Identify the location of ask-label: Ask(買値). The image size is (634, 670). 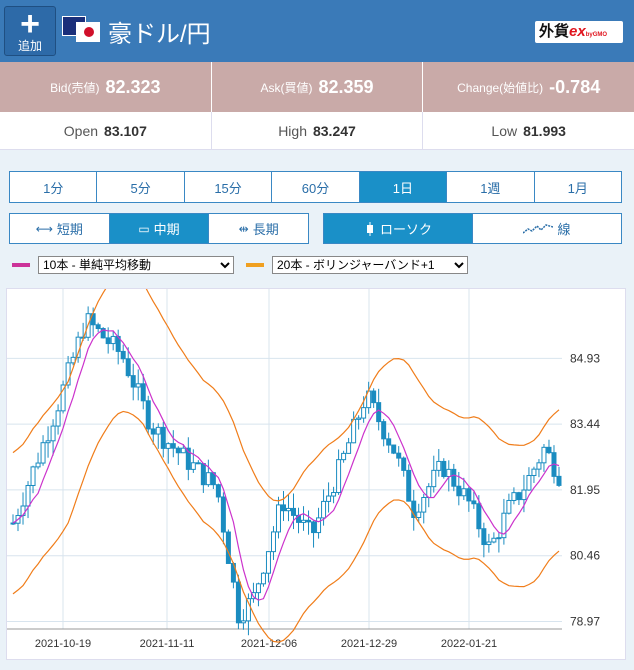
(286, 87).